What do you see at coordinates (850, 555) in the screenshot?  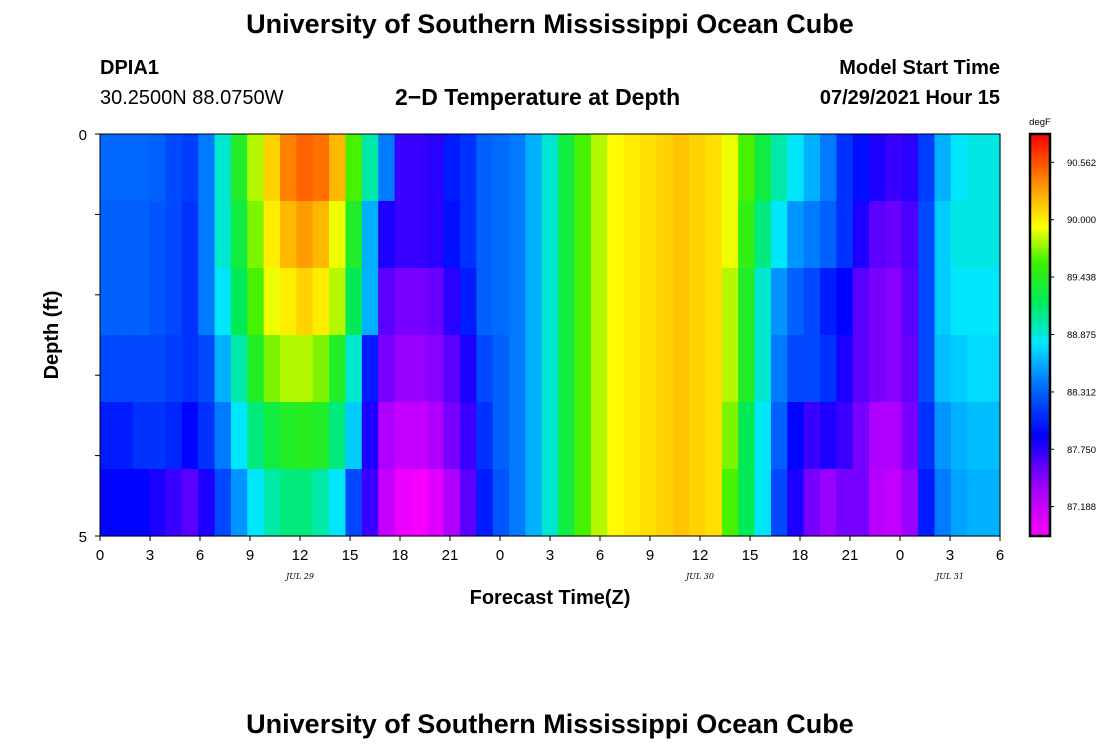 I see `x-tick-label: 21` at bounding box center [850, 555].